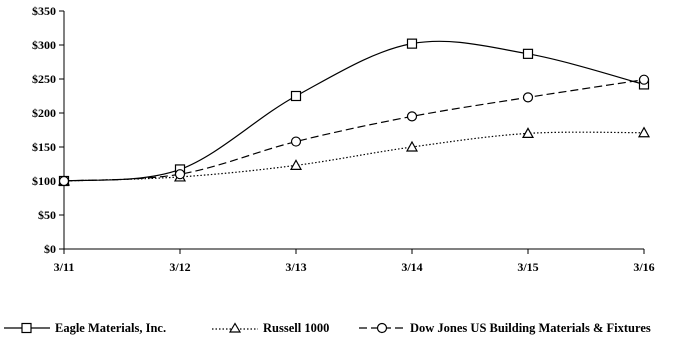 The height and width of the screenshot is (342, 693). I want to click on legend-item-eagle-materials: Eagle Materials, Inc., so click(84, 328).